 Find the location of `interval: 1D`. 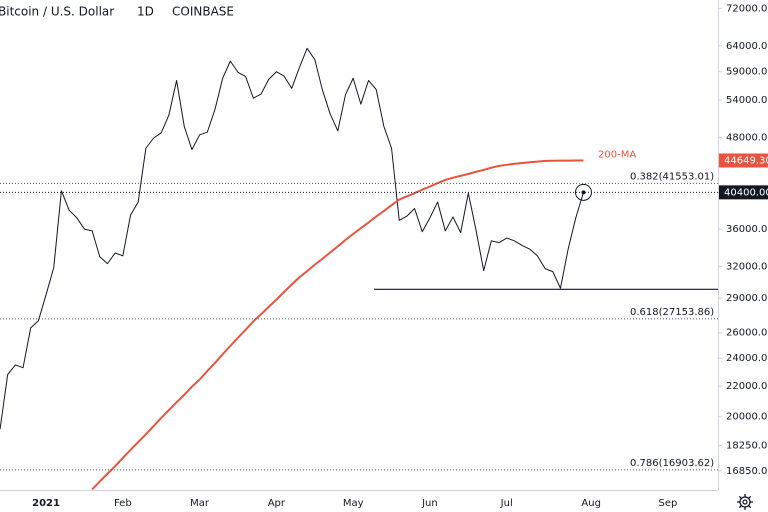

interval: 1D is located at coordinates (145, 12).